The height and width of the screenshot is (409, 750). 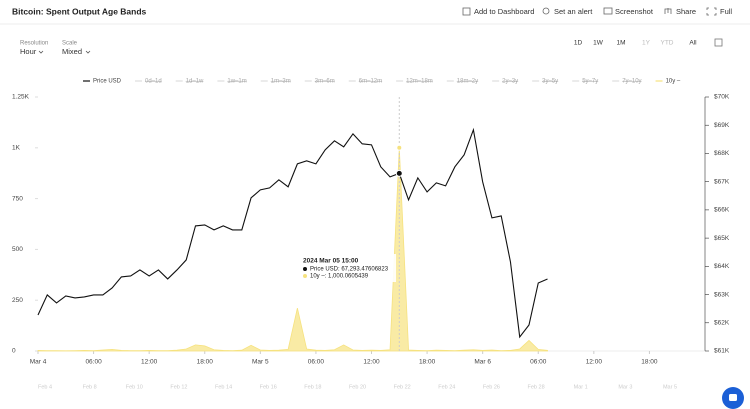 I want to click on y2-tick-label: $64K, so click(x=722, y=266).